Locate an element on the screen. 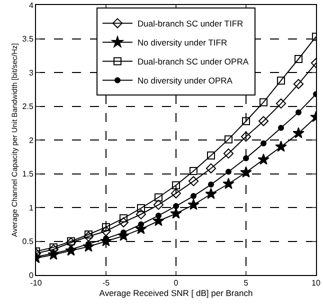 The image size is (323, 305). legend-label: No diversity under TIFR is located at coordinates (183, 43).